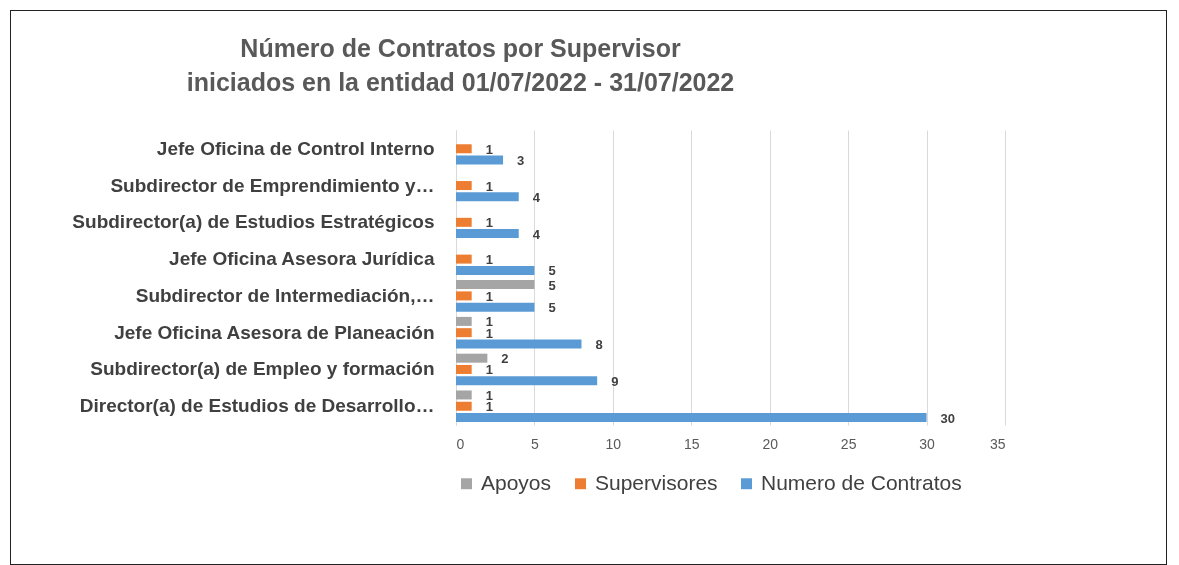 The image size is (1179, 565). What do you see at coordinates (656, 482) in the screenshot?
I see `legend-label: Supervisores` at bounding box center [656, 482].